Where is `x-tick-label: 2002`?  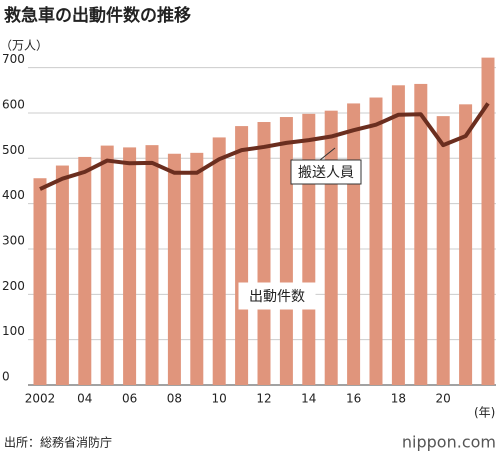 x-tick-label: 2002 is located at coordinates (40, 399).